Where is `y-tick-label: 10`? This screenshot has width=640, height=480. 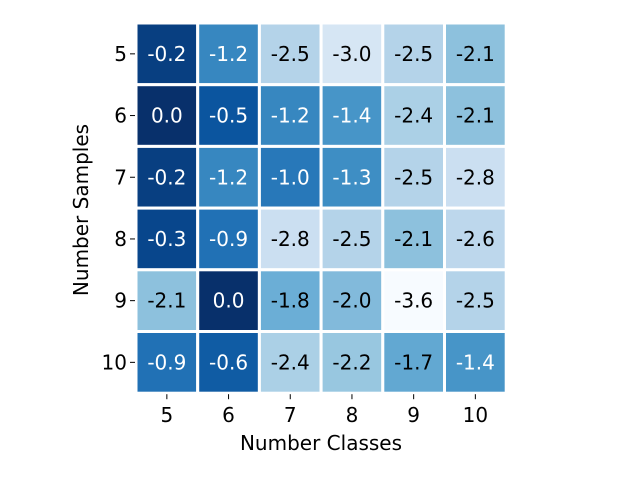 y-tick-label: 10 is located at coordinates (114, 362).